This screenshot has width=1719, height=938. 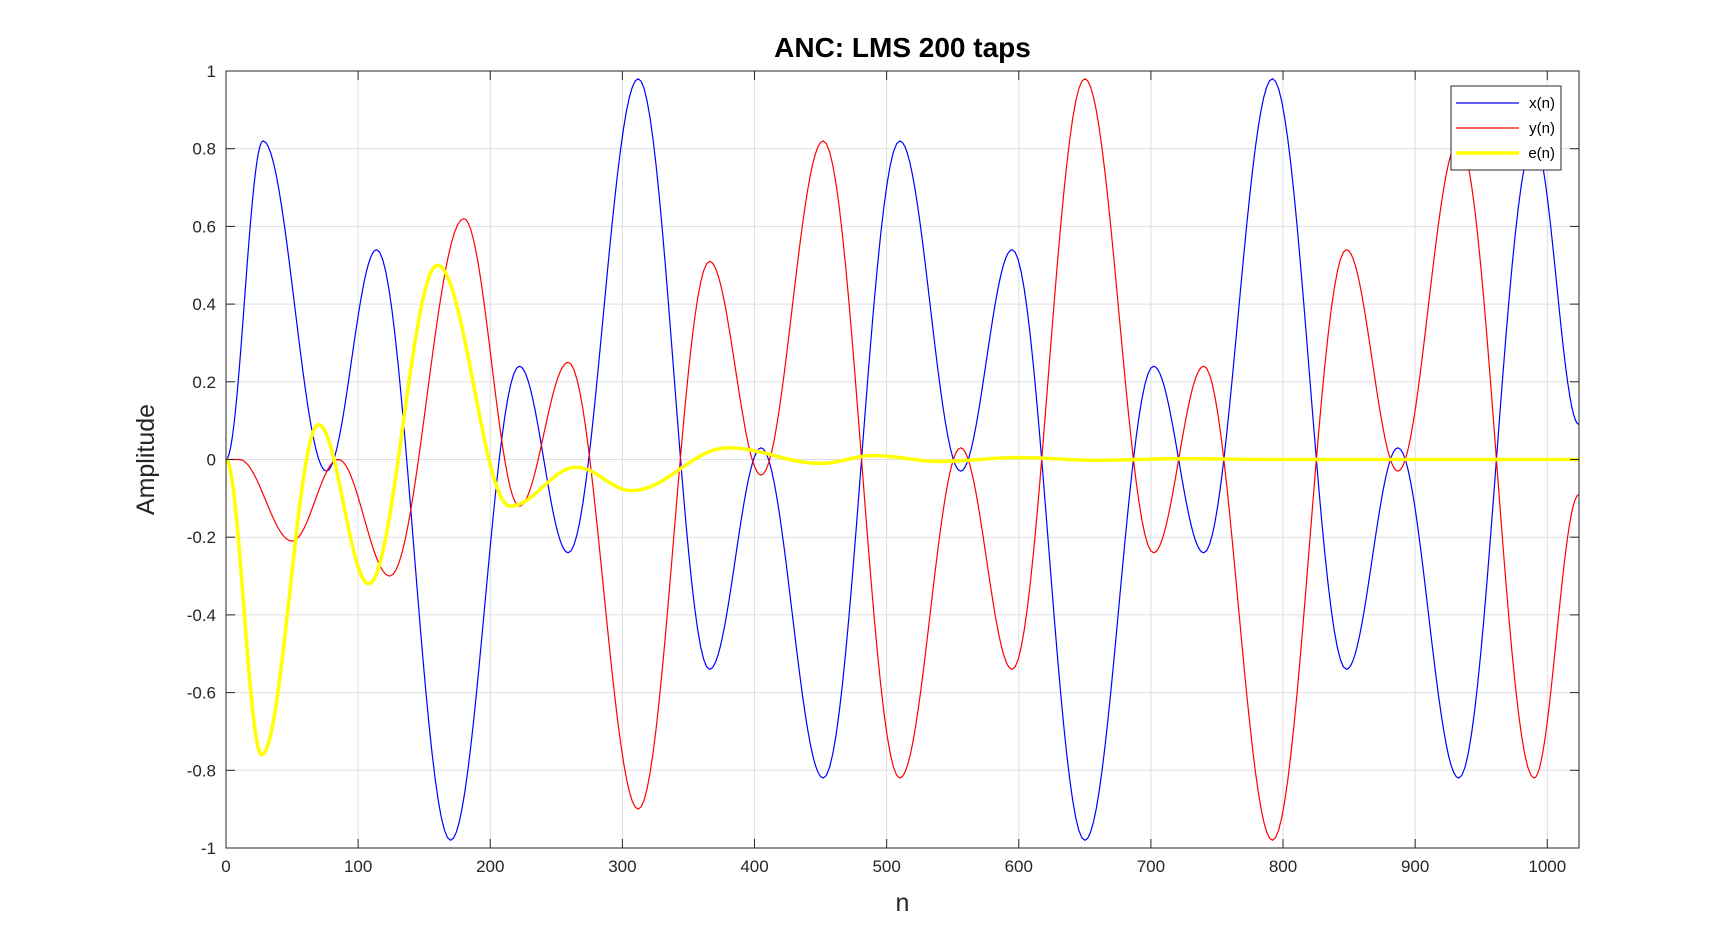 What do you see at coordinates (1283, 866) in the screenshot?
I see `x-tick-label: 800` at bounding box center [1283, 866].